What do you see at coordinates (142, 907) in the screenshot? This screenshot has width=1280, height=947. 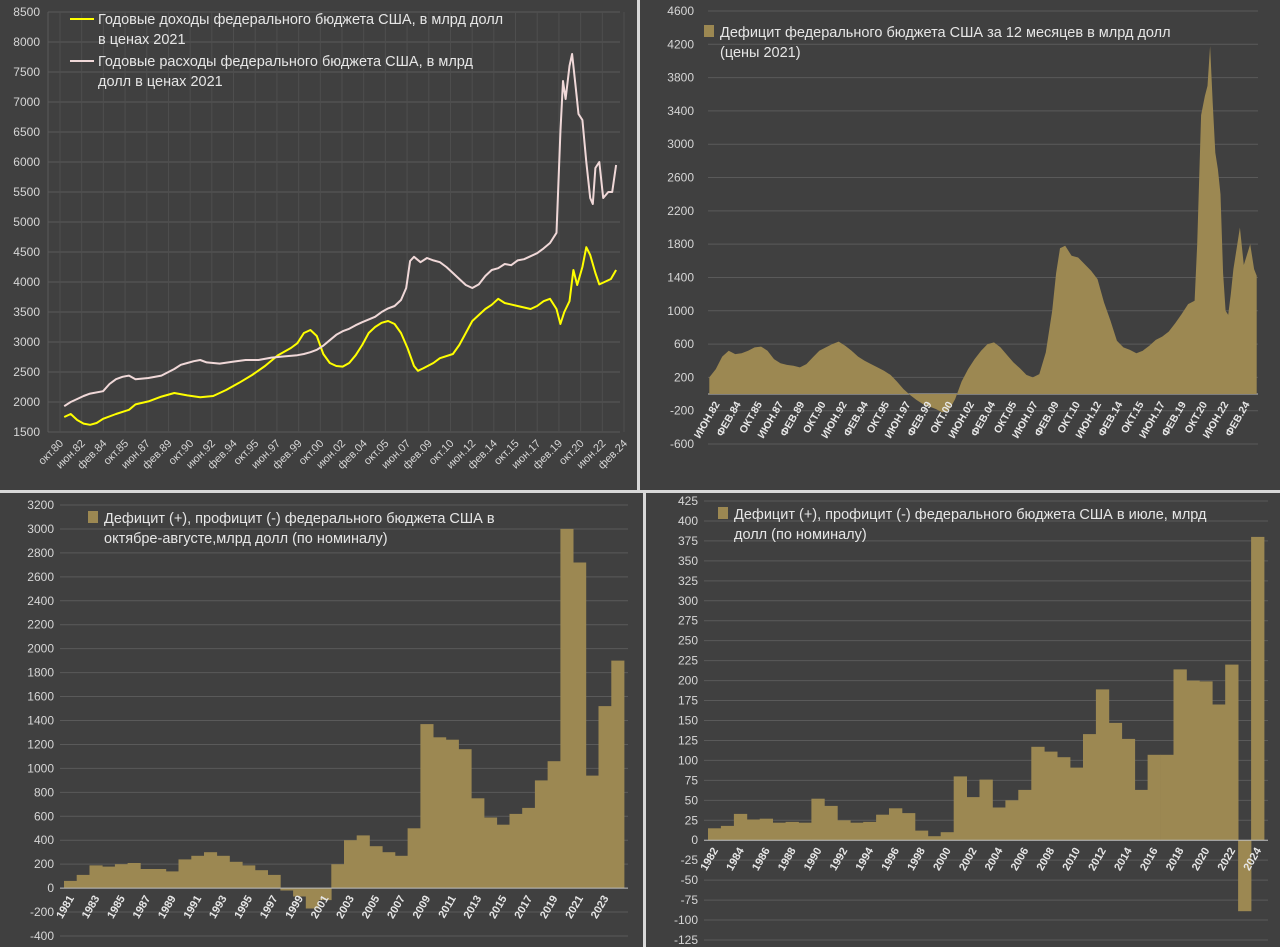 I see `x-tick-label: 1987` at bounding box center [142, 907].